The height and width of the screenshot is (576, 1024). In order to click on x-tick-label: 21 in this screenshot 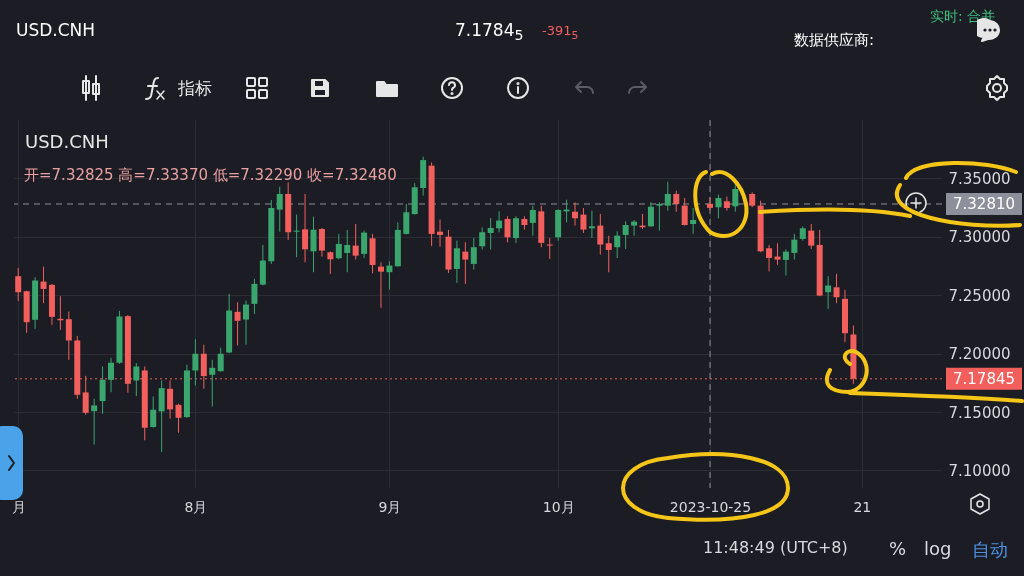, I will do `click(862, 506)`.